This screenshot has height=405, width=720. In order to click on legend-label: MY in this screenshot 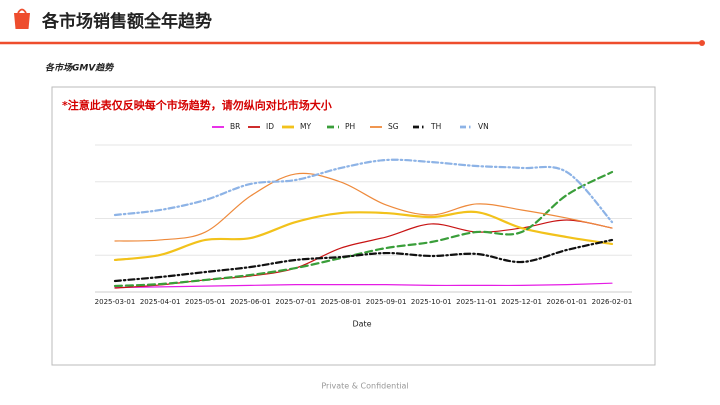, I will do `click(305, 126)`.